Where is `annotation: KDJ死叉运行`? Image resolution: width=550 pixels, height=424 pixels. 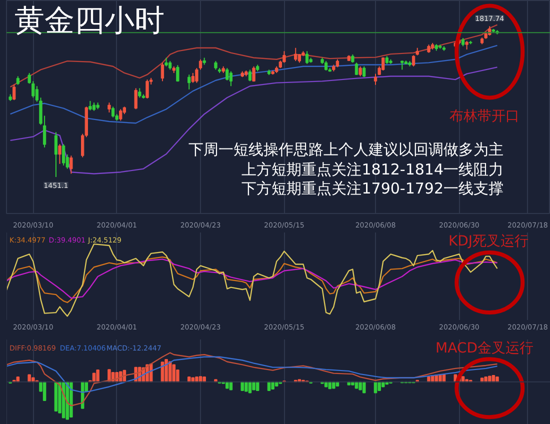
annotation: KDJ死叉运行 is located at coordinates (488, 242).